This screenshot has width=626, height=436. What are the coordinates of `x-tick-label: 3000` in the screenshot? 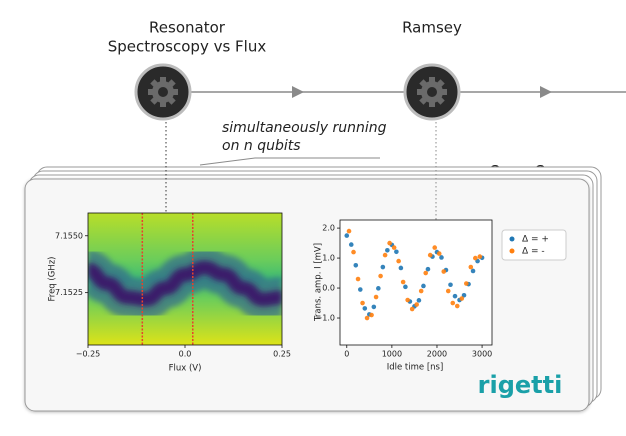 It's located at (482, 354).